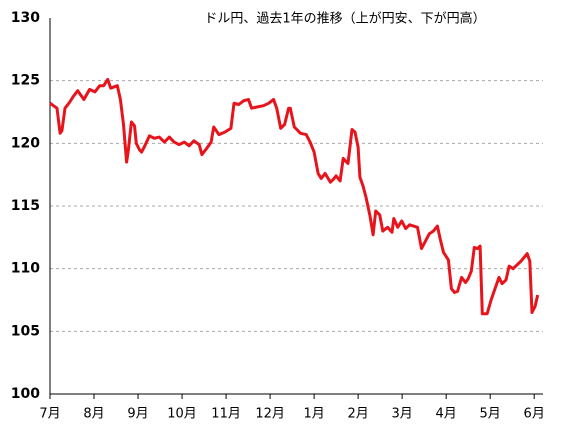 This screenshot has height=436, width=567. What do you see at coordinates (402, 414) in the screenshot?
I see `x-tick-label: 3月` at bounding box center [402, 414].